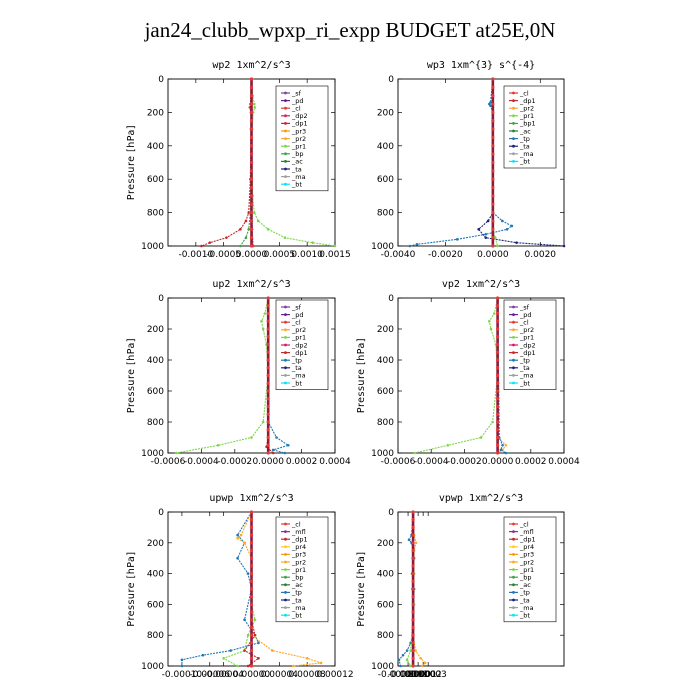  I want to click on x-tick-label: 0.0000, so click(252, 255).